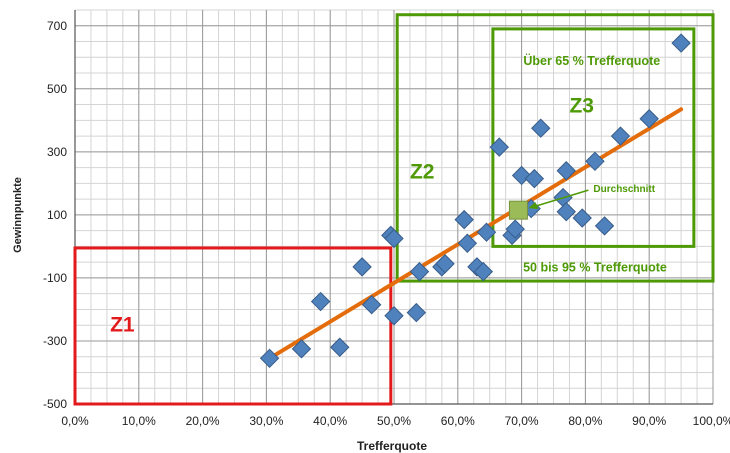 The height and width of the screenshot is (453, 730). Describe the element at coordinates (55, 404) in the screenshot. I see `y-tick-label: -500` at that location.